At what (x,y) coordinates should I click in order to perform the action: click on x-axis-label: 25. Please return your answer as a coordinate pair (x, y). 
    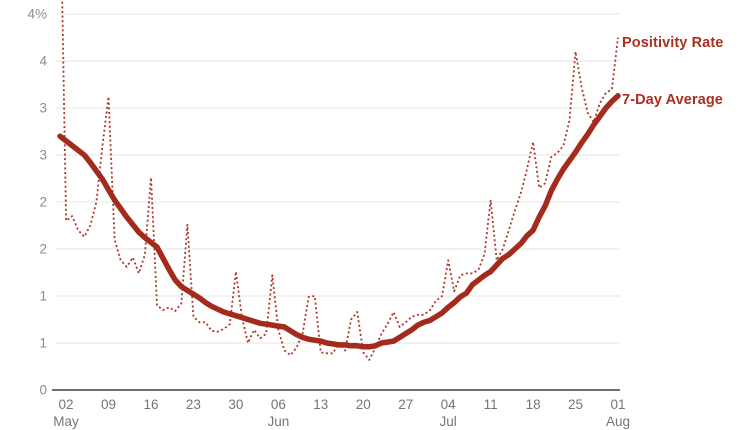
    Looking at the image, I should click on (575, 404).